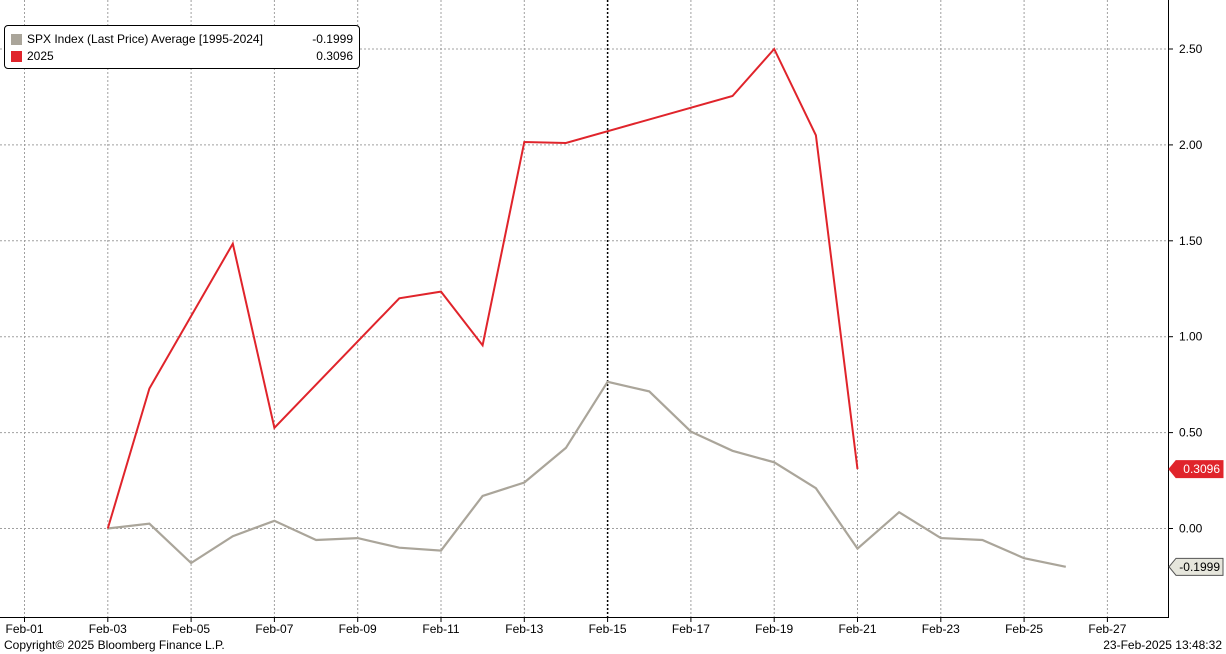 Image resolution: width=1226 pixels, height=654 pixels. Describe the element at coordinates (16, 39) in the screenshot. I see `legend-swatch-average` at that location.